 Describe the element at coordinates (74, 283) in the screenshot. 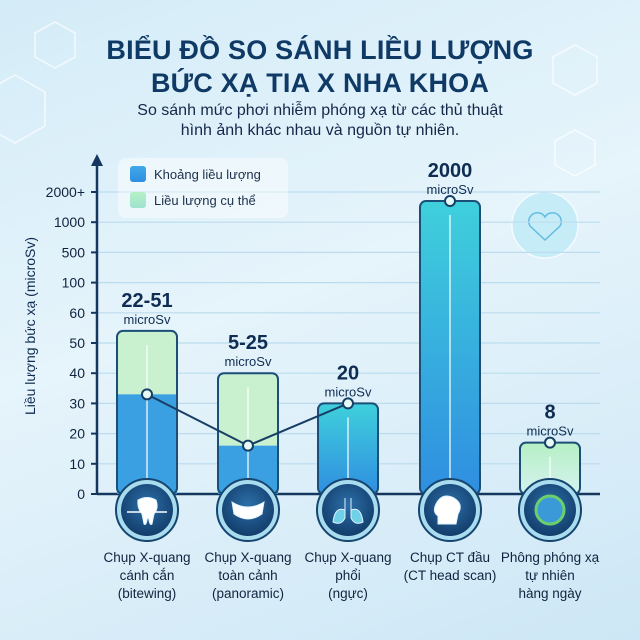

I see `y-tick-label: 100` at that location.